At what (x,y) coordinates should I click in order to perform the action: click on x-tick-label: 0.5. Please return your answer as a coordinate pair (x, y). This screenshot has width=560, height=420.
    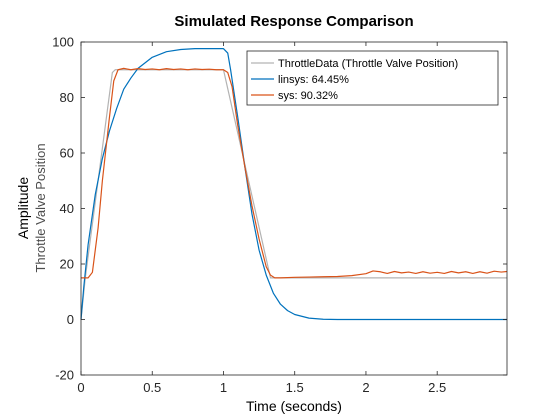
    Looking at the image, I should click on (152, 387).